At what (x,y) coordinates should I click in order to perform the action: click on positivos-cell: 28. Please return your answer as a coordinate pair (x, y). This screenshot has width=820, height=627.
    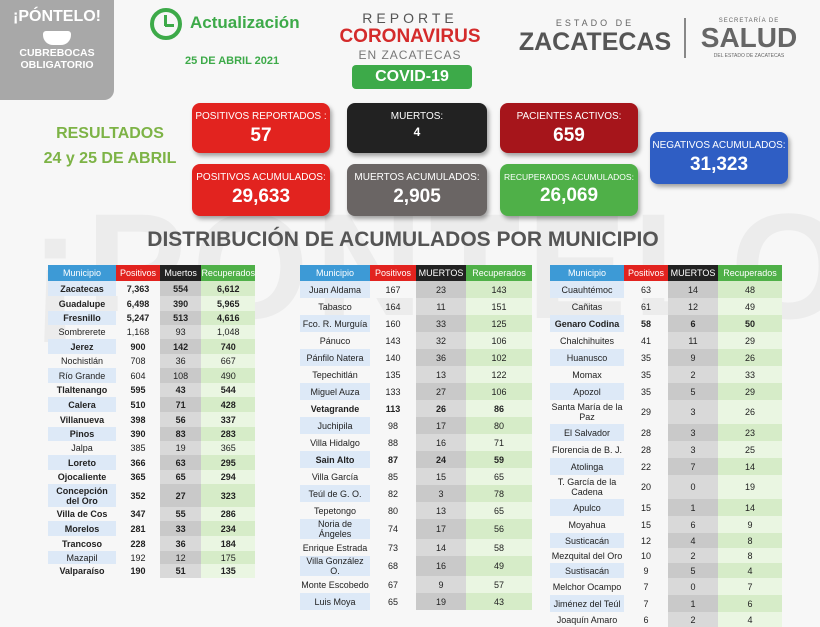
    Looking at the image, I should click on (645, 449).